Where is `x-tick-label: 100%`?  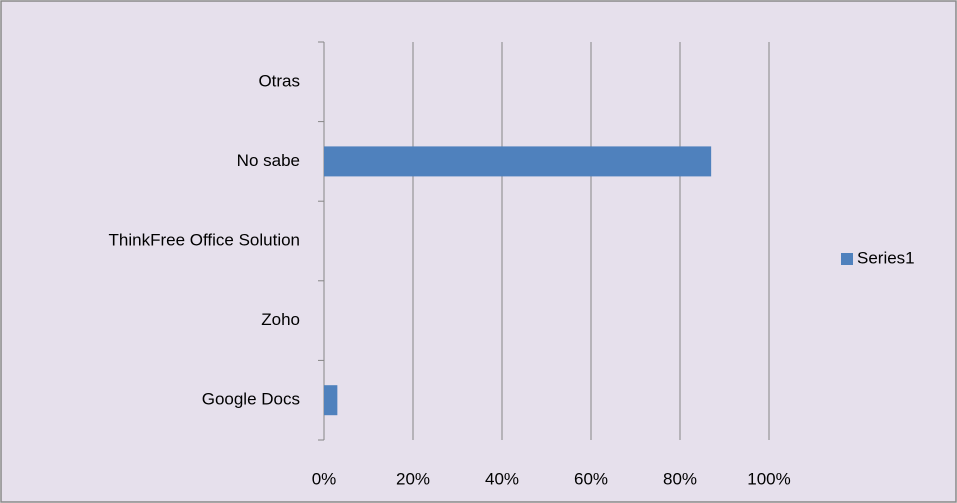 x-tick-label: 100% is located at coordinates (768, 478).